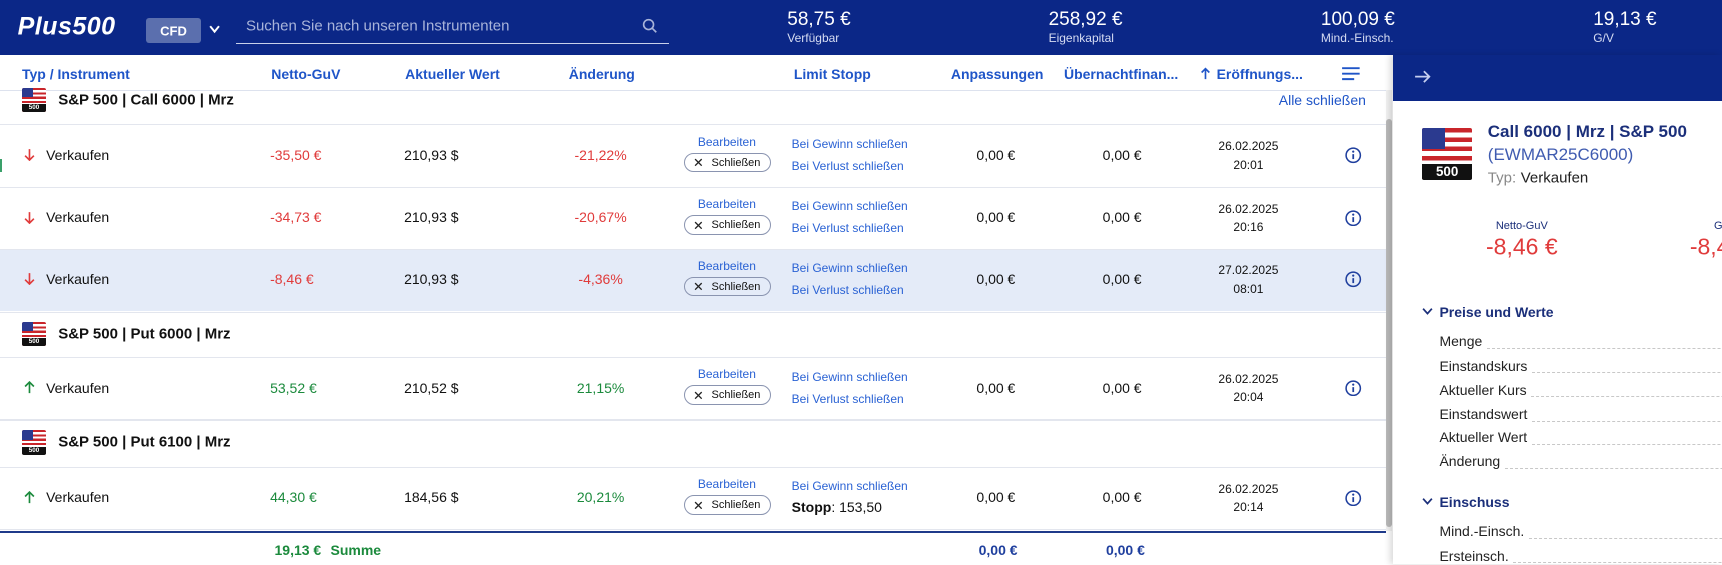 The height and width of the screenshot is (565, 1722). I want to click on column-header: Netto-GuV, so click(306, 73).